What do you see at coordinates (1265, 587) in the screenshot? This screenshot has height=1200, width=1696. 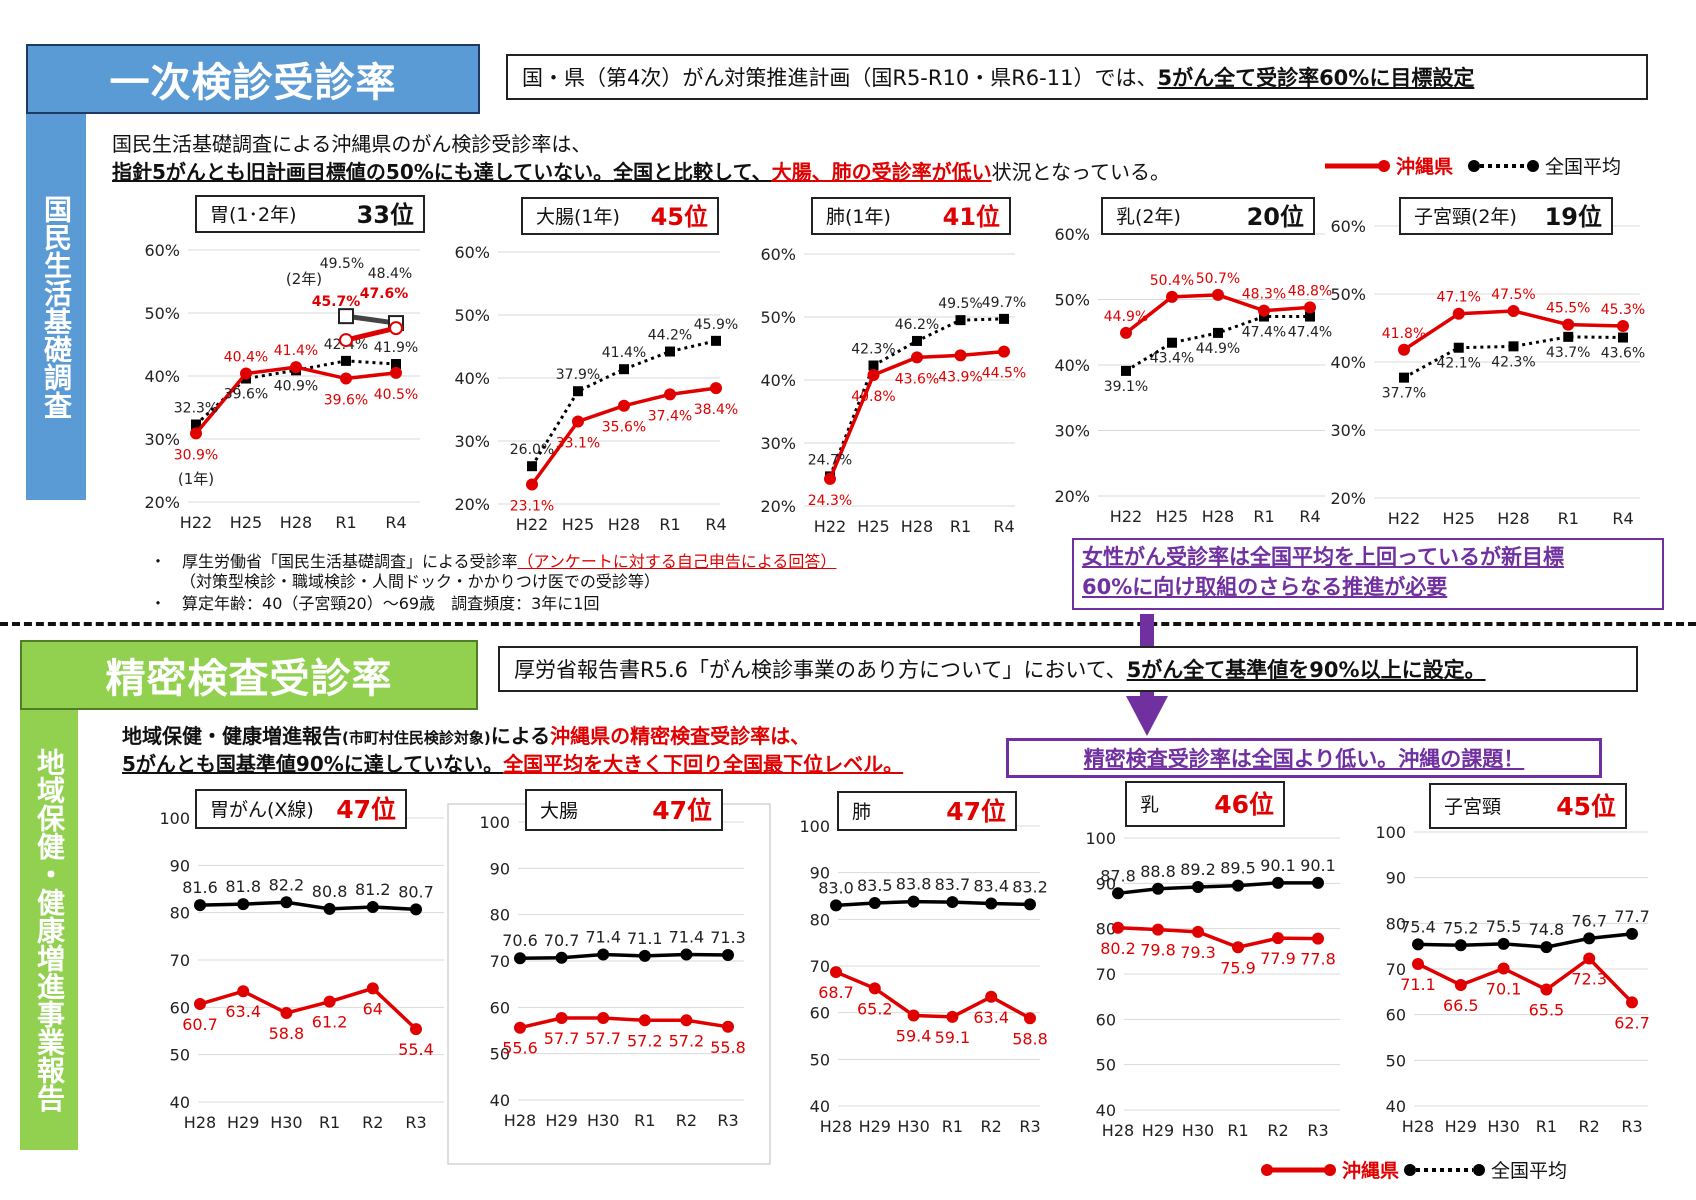 I see `section1-callout-line2: 60%に向け取組のさらなる推進が必要` at bounding box center [1265, 587].